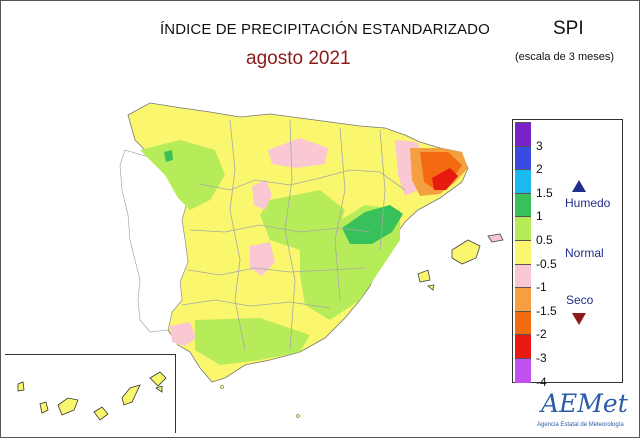 This screenshot has height=438, width=640. What do you see at coordinates (544, 192) in the screenshot?
I see `legend-tick-label: 1.5` at bounding box center [544, 192].